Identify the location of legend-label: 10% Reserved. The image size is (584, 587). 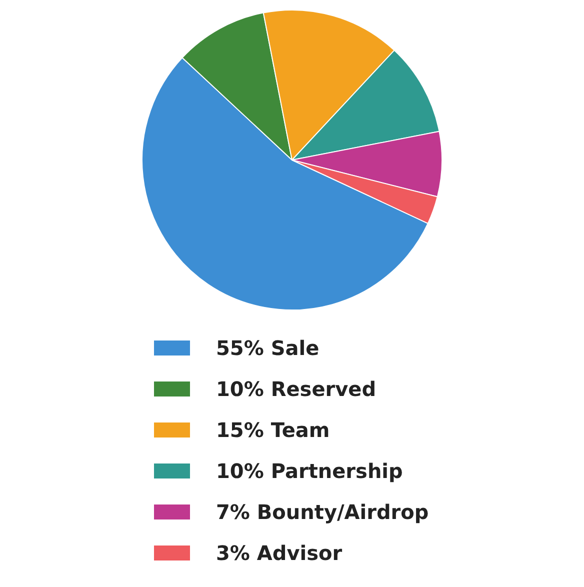
(296, 389).